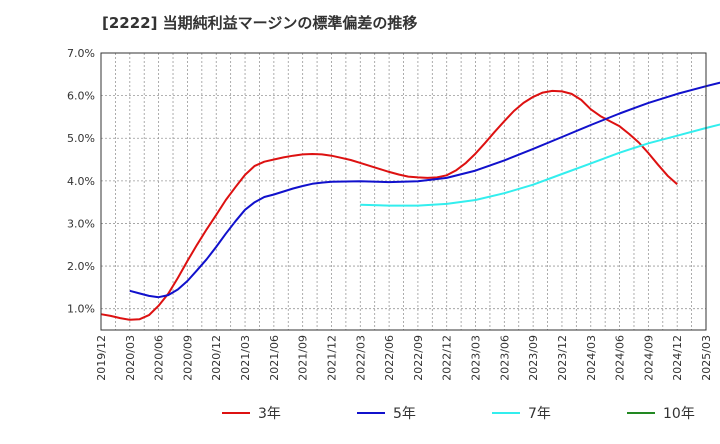 The width and height of the screenshot is (720, 444). Describe the element at coordinates (648, 358) in the screenshot. I see `x-tick-label: 2024/09` at that location.